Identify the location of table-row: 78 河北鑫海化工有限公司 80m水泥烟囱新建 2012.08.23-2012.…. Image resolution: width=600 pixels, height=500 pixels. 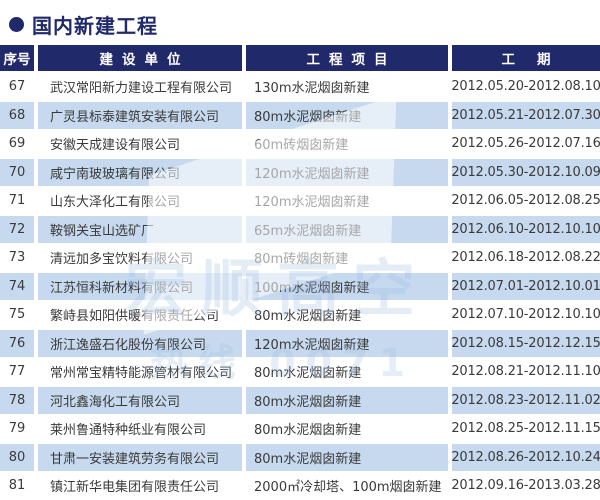
(300, 400).